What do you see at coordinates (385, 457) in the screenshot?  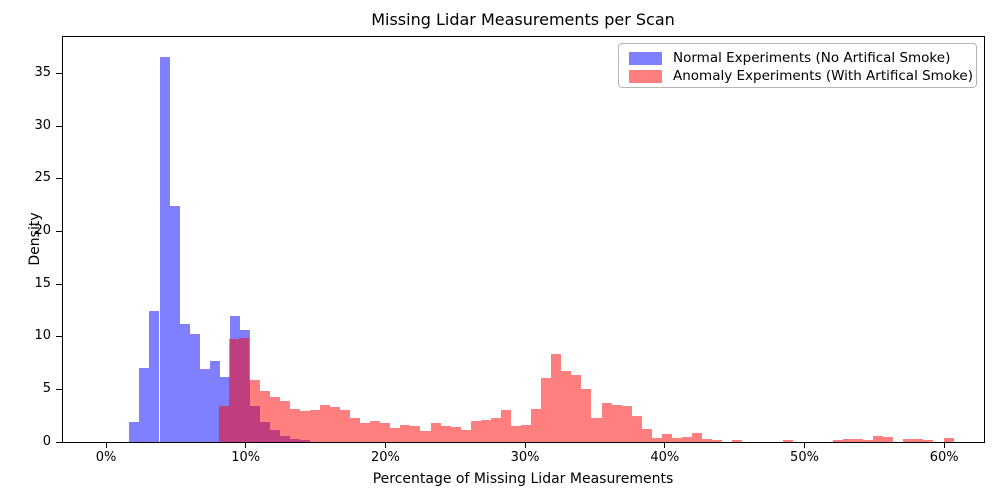 I see `x-tick-label: 20%` at bounding box center [385, 457].